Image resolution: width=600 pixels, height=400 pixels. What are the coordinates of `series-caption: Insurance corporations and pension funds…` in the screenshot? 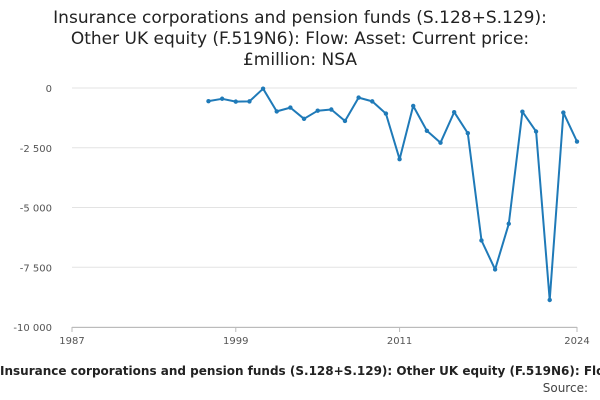 It's located at (300, 371).